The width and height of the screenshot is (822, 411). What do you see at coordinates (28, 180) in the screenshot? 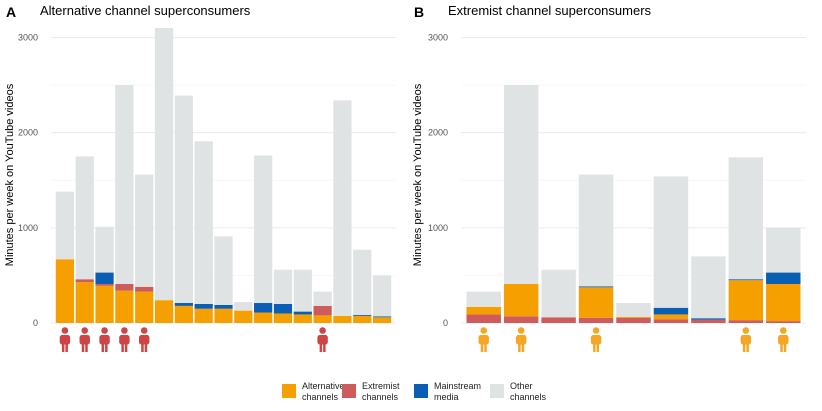
I see `panel-a-yticks: 0 1000 2000 3000` at bounding box center [28, 180].